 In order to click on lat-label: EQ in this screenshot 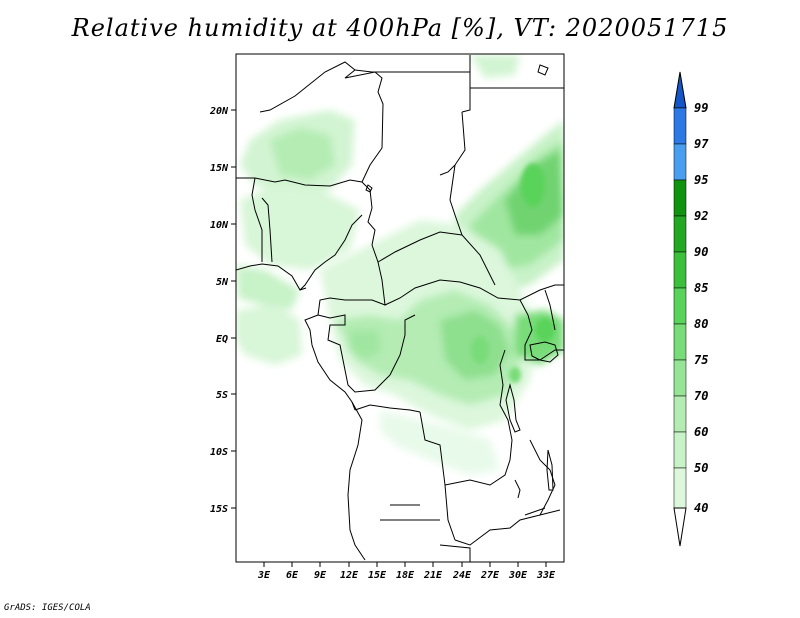, I will do `click(222, 339)`.